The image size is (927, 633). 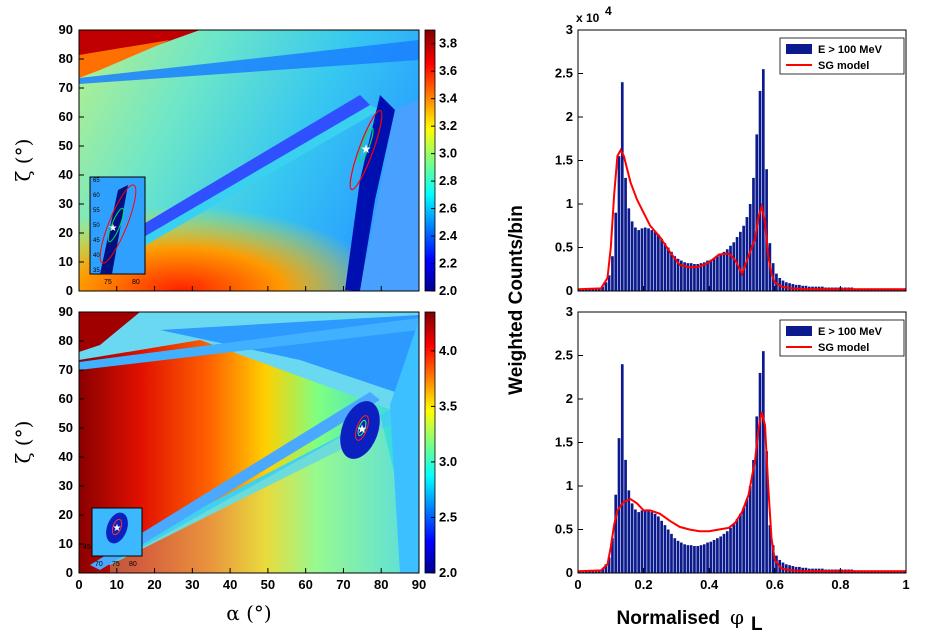 I want to click on legend-hist-swatch, so click(x=799, y=331).